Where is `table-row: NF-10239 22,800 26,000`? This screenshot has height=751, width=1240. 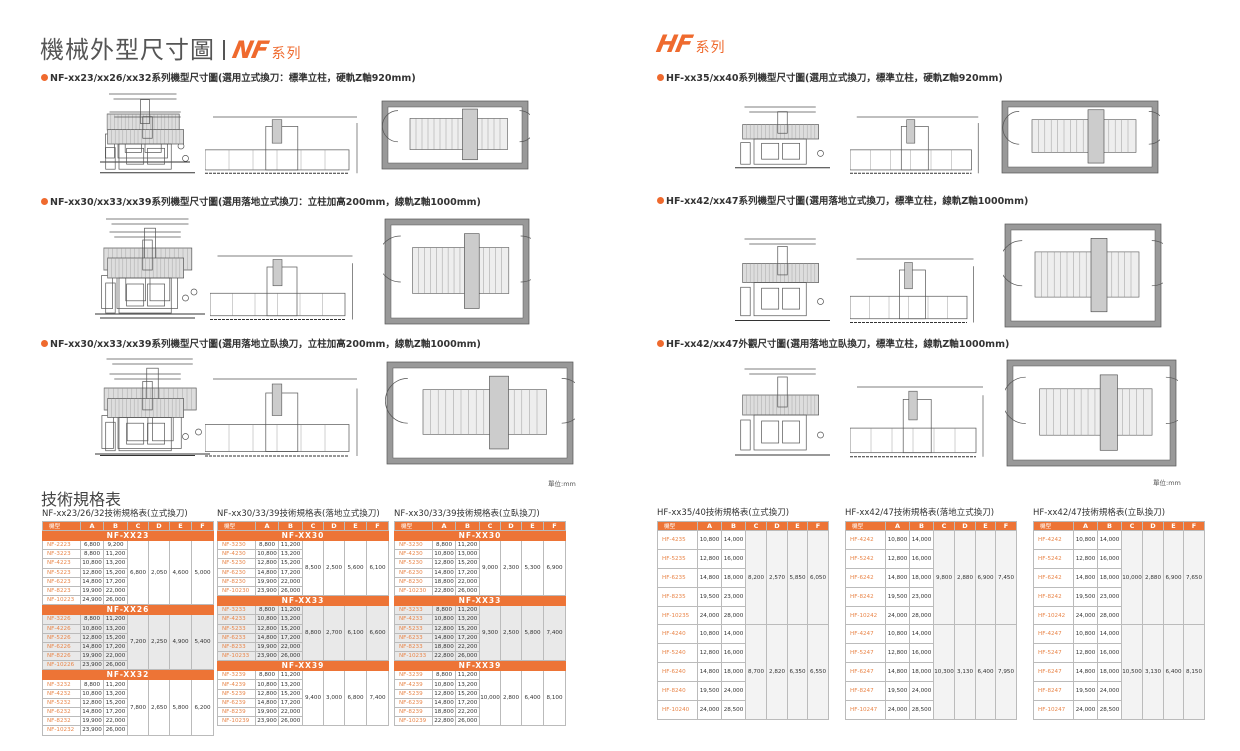
table-row: NF-10239 22,800 26,000 is located at coordinates (480, 721).